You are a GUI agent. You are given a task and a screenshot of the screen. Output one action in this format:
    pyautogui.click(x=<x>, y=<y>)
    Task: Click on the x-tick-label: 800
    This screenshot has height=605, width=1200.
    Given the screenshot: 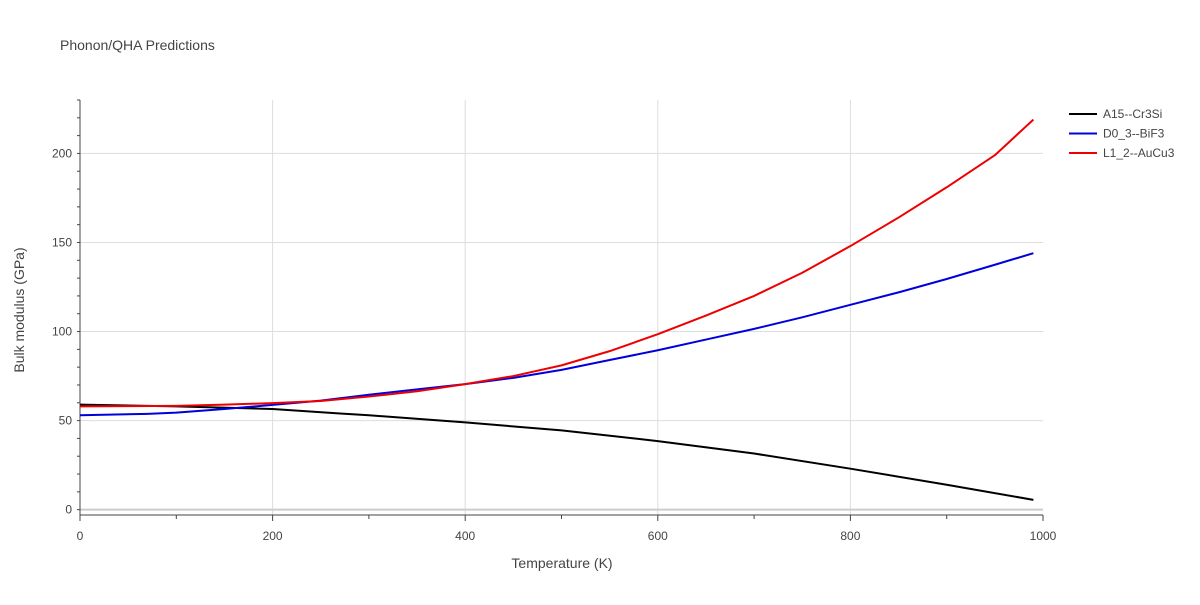 What is the action you would take?
    pyautogui.click(x=850, y=536)
    